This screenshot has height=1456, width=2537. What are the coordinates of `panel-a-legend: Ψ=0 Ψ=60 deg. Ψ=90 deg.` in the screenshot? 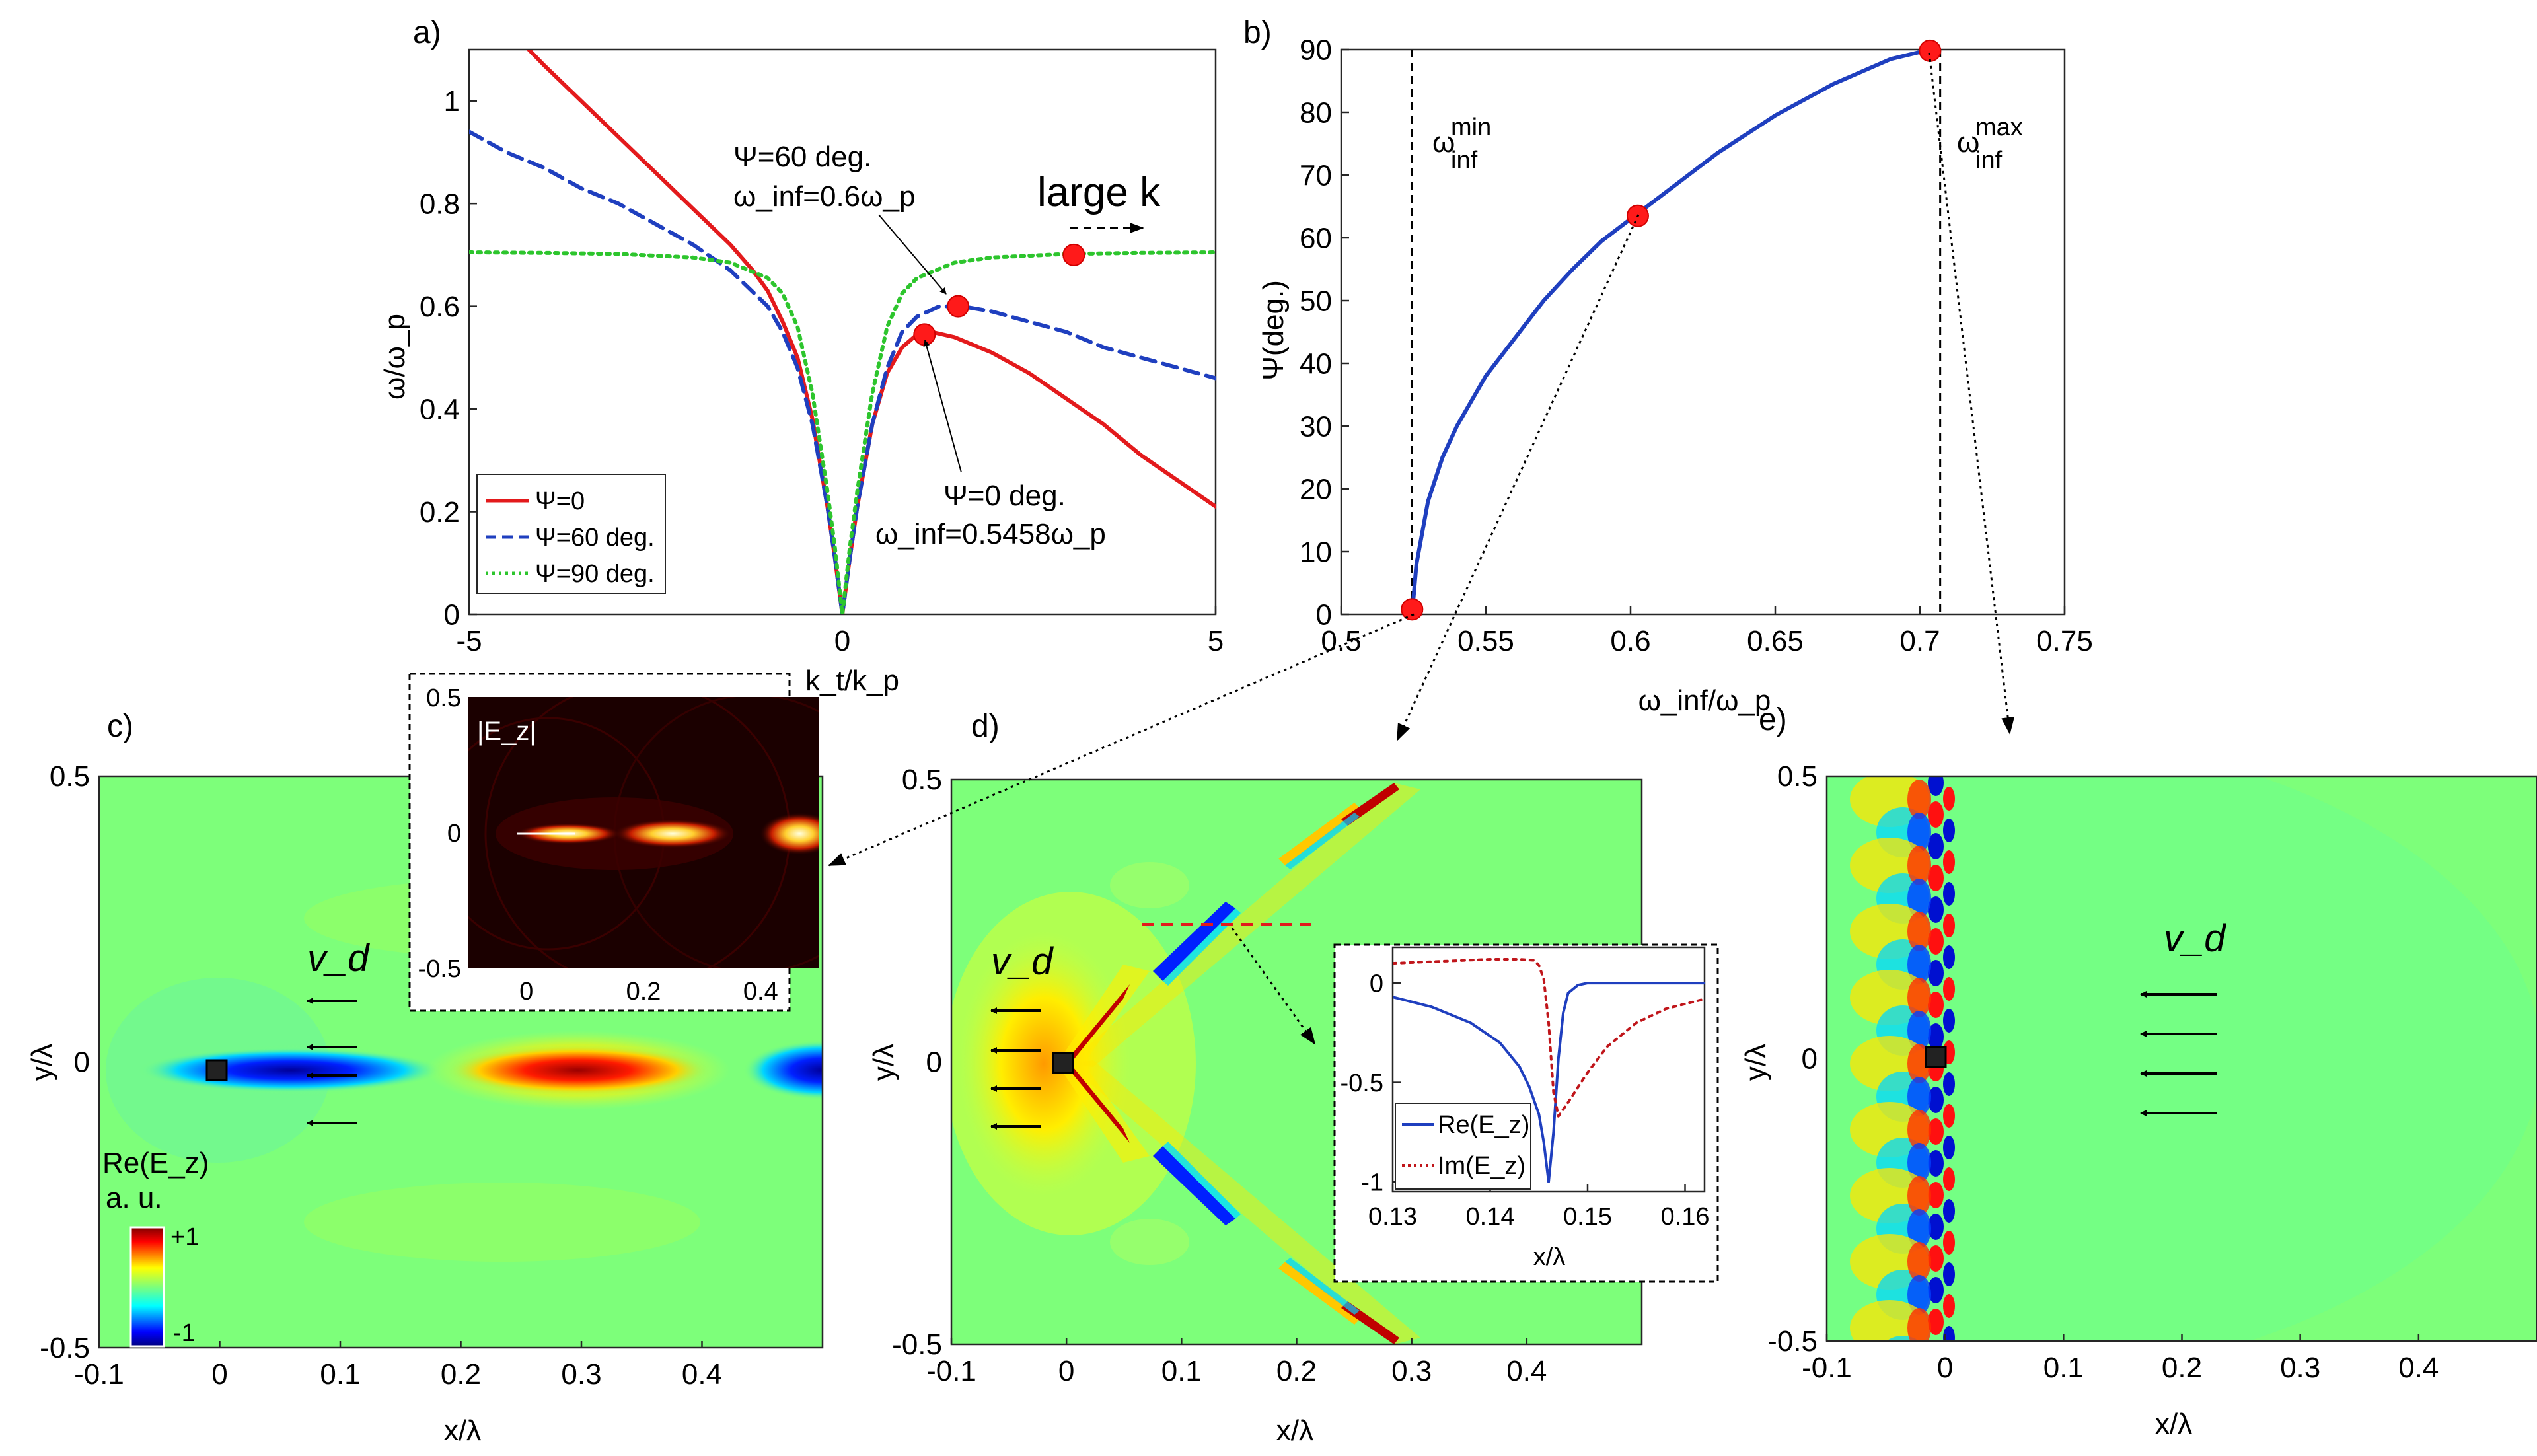 It's located at (571, 534).